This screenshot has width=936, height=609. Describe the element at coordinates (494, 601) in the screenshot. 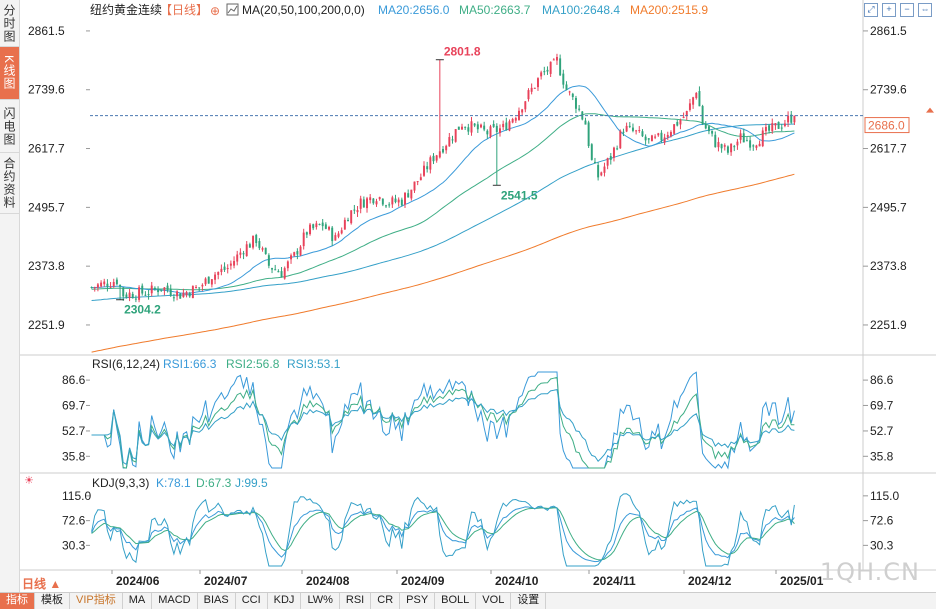

I see `bottom-tab-13: VOL` at that location.